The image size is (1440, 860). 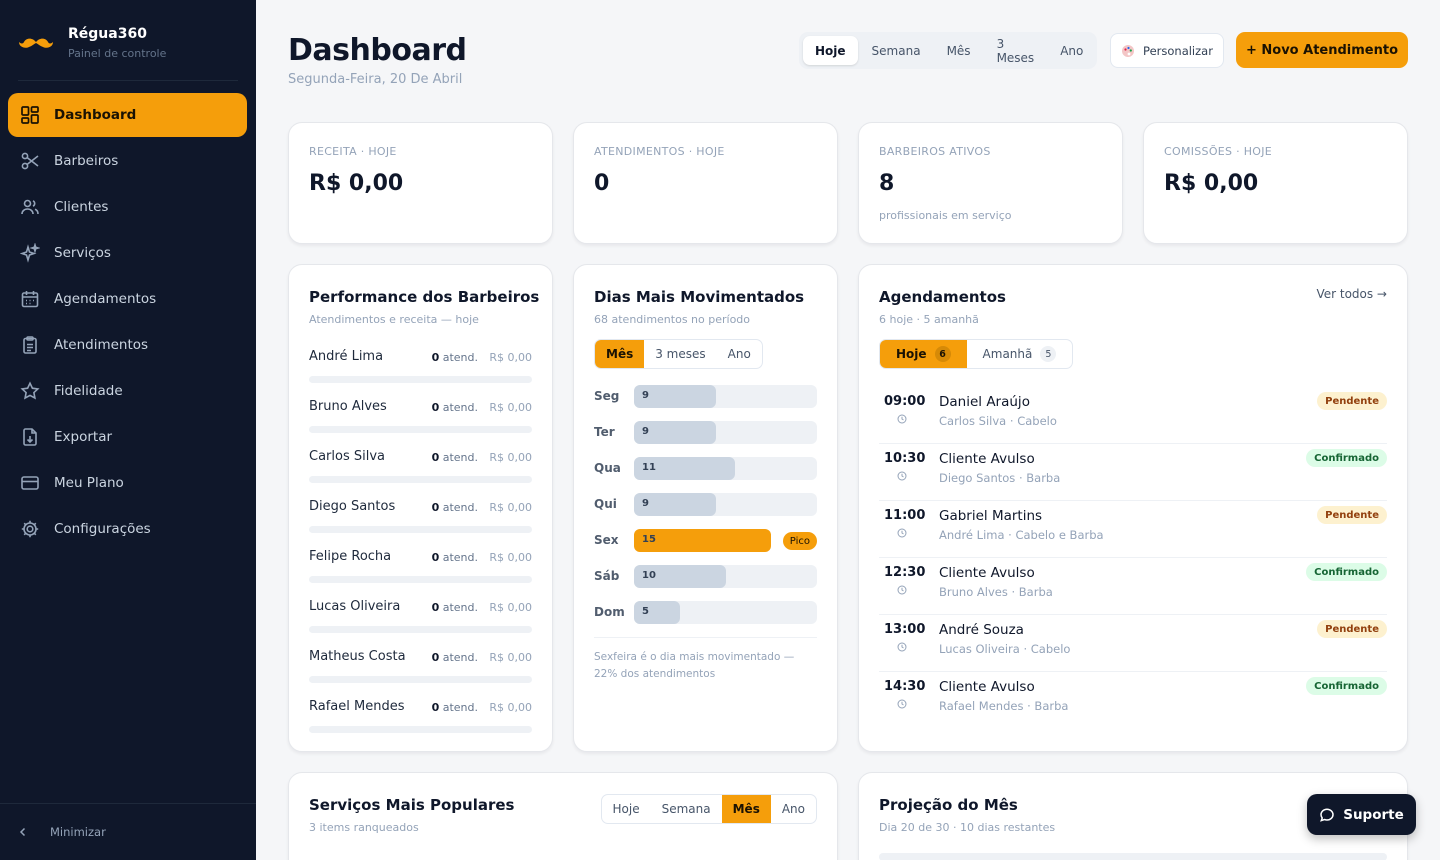 What do you see at coordinates (1178, 50) in the screenshot?
I see `customize-label: Personalizar` at bounding box center [1178, 50].